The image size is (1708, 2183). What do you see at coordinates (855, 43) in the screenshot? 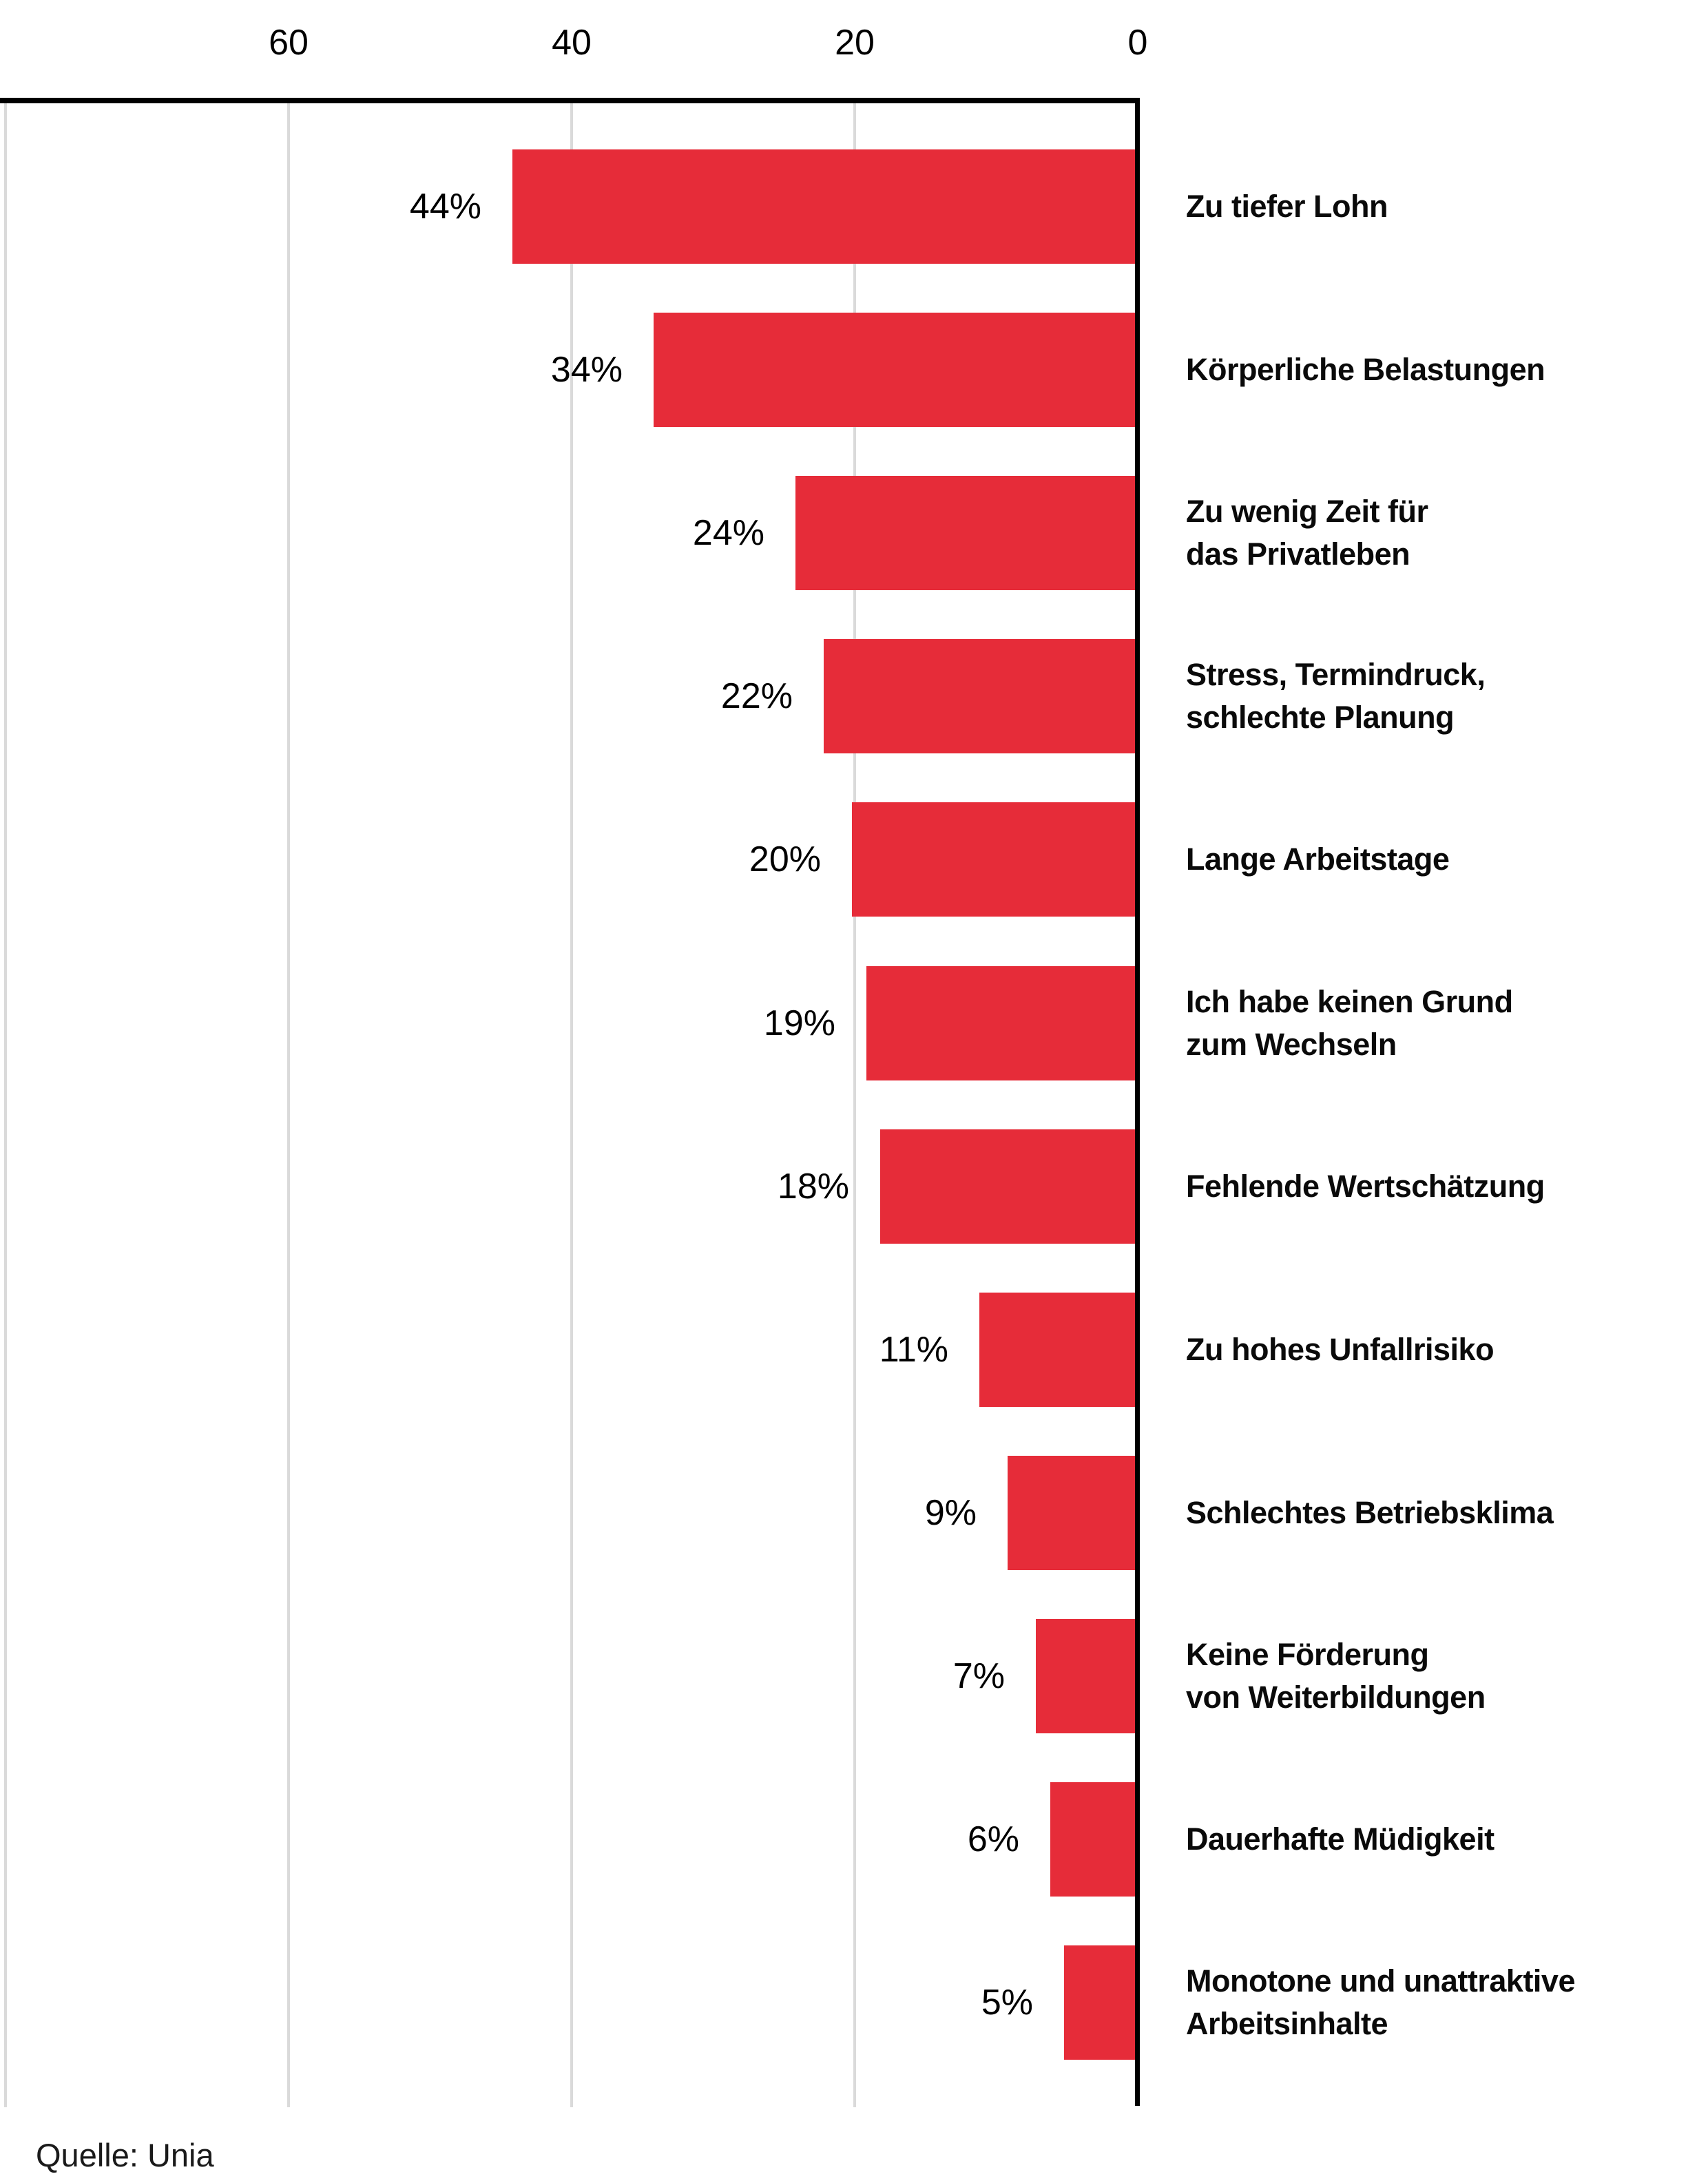
I see `axis-tick-label: 20` at bounding box center [855, 43].